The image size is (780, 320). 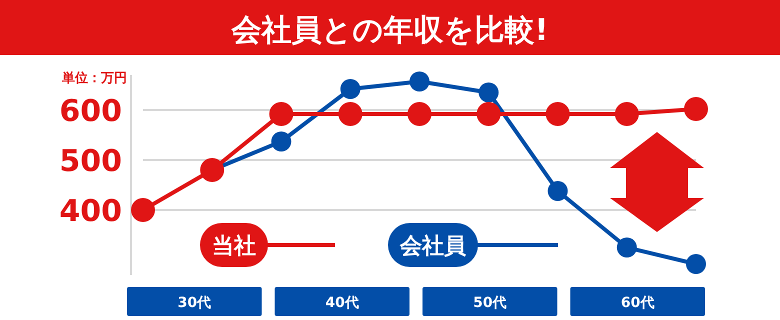 I want to click on text: 60代, so click(x=637, y=303).